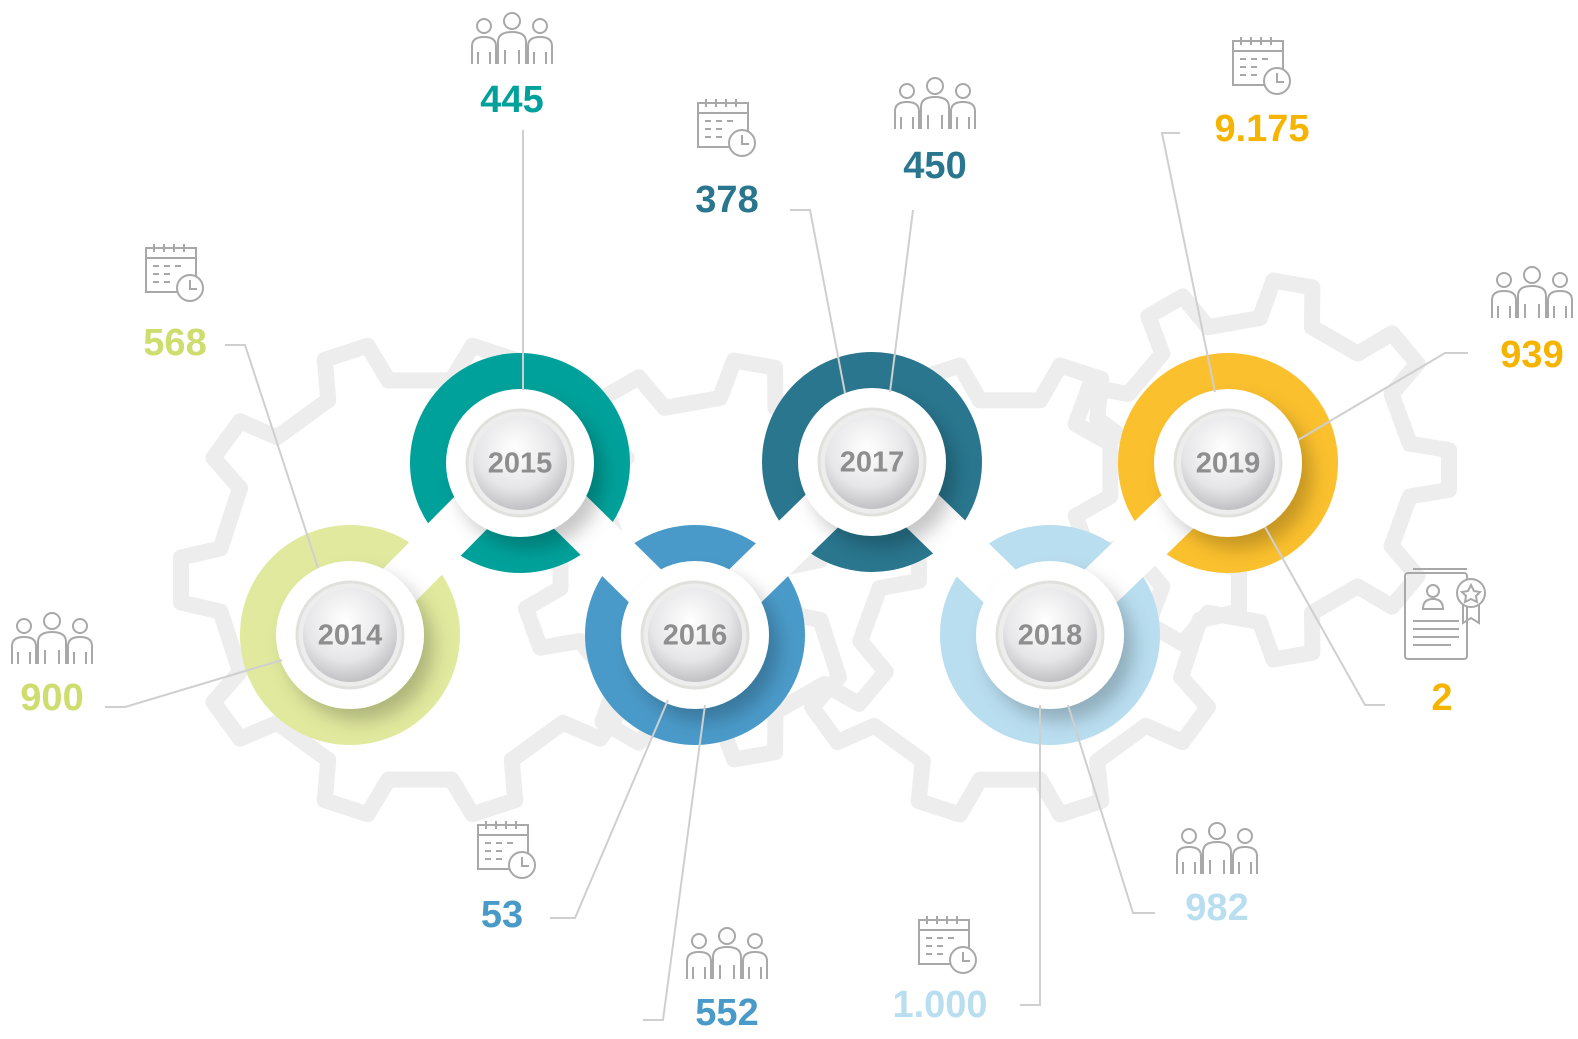 This screenshot has height=1039, width=1578. I want to click on value-label: 900, so click(51, 698).